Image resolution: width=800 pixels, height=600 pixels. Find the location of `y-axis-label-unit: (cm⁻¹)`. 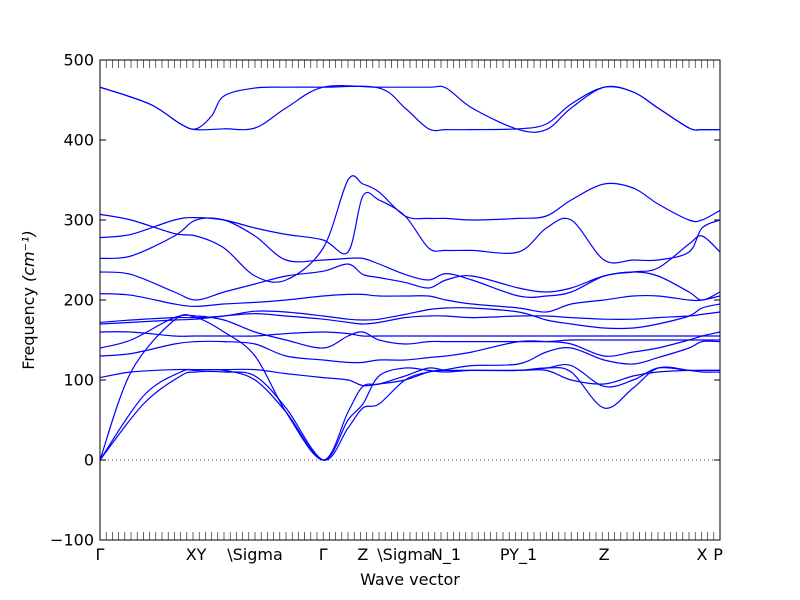

y-axis-label-unit: (cm⁻¹) is located at coordinates (28, 256).